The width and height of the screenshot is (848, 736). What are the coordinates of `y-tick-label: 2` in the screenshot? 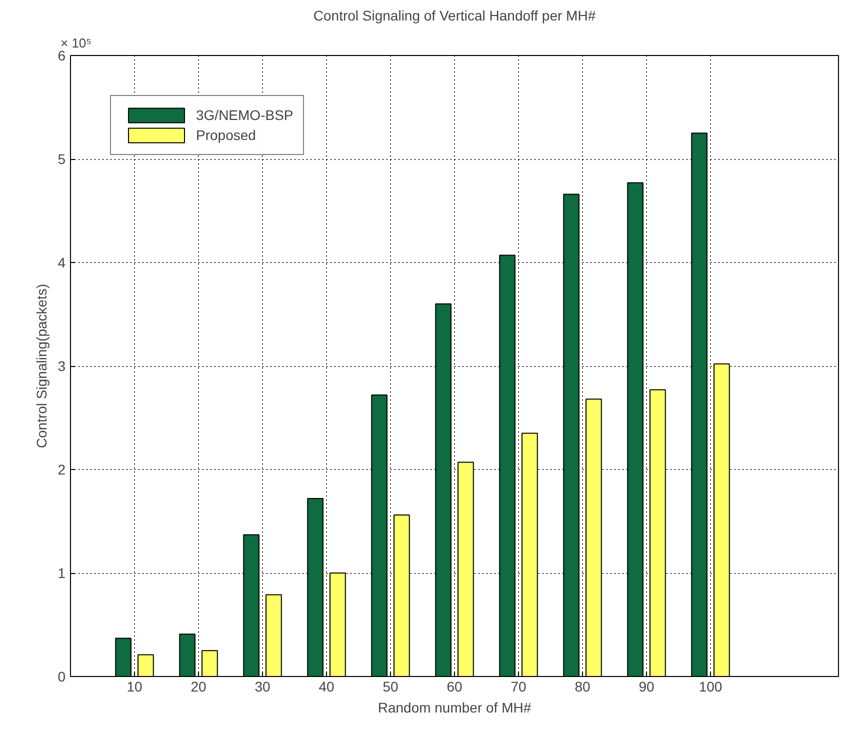 It's located at (62, 470).